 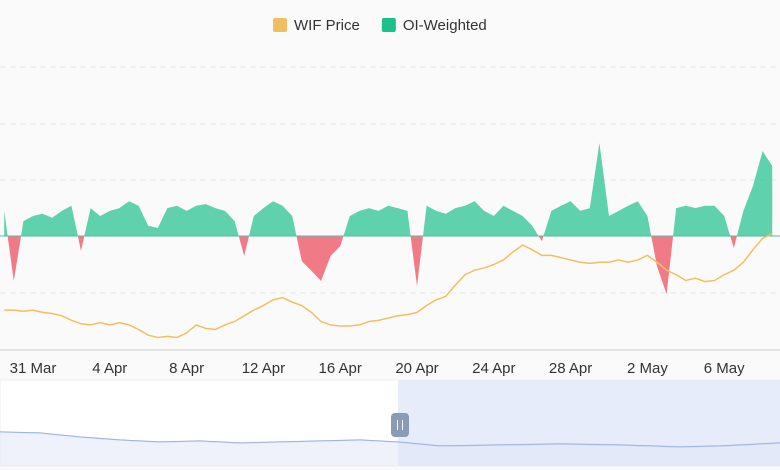 I want to click on x-tick-label: 31 Mar, so click(x=33, y=368).